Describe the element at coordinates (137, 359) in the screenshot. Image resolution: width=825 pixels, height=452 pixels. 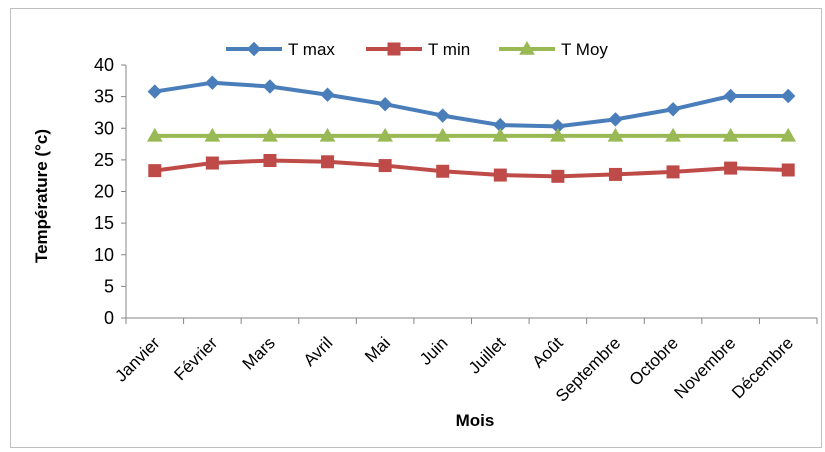
I see `x-tick-label: Janvier` at that location.